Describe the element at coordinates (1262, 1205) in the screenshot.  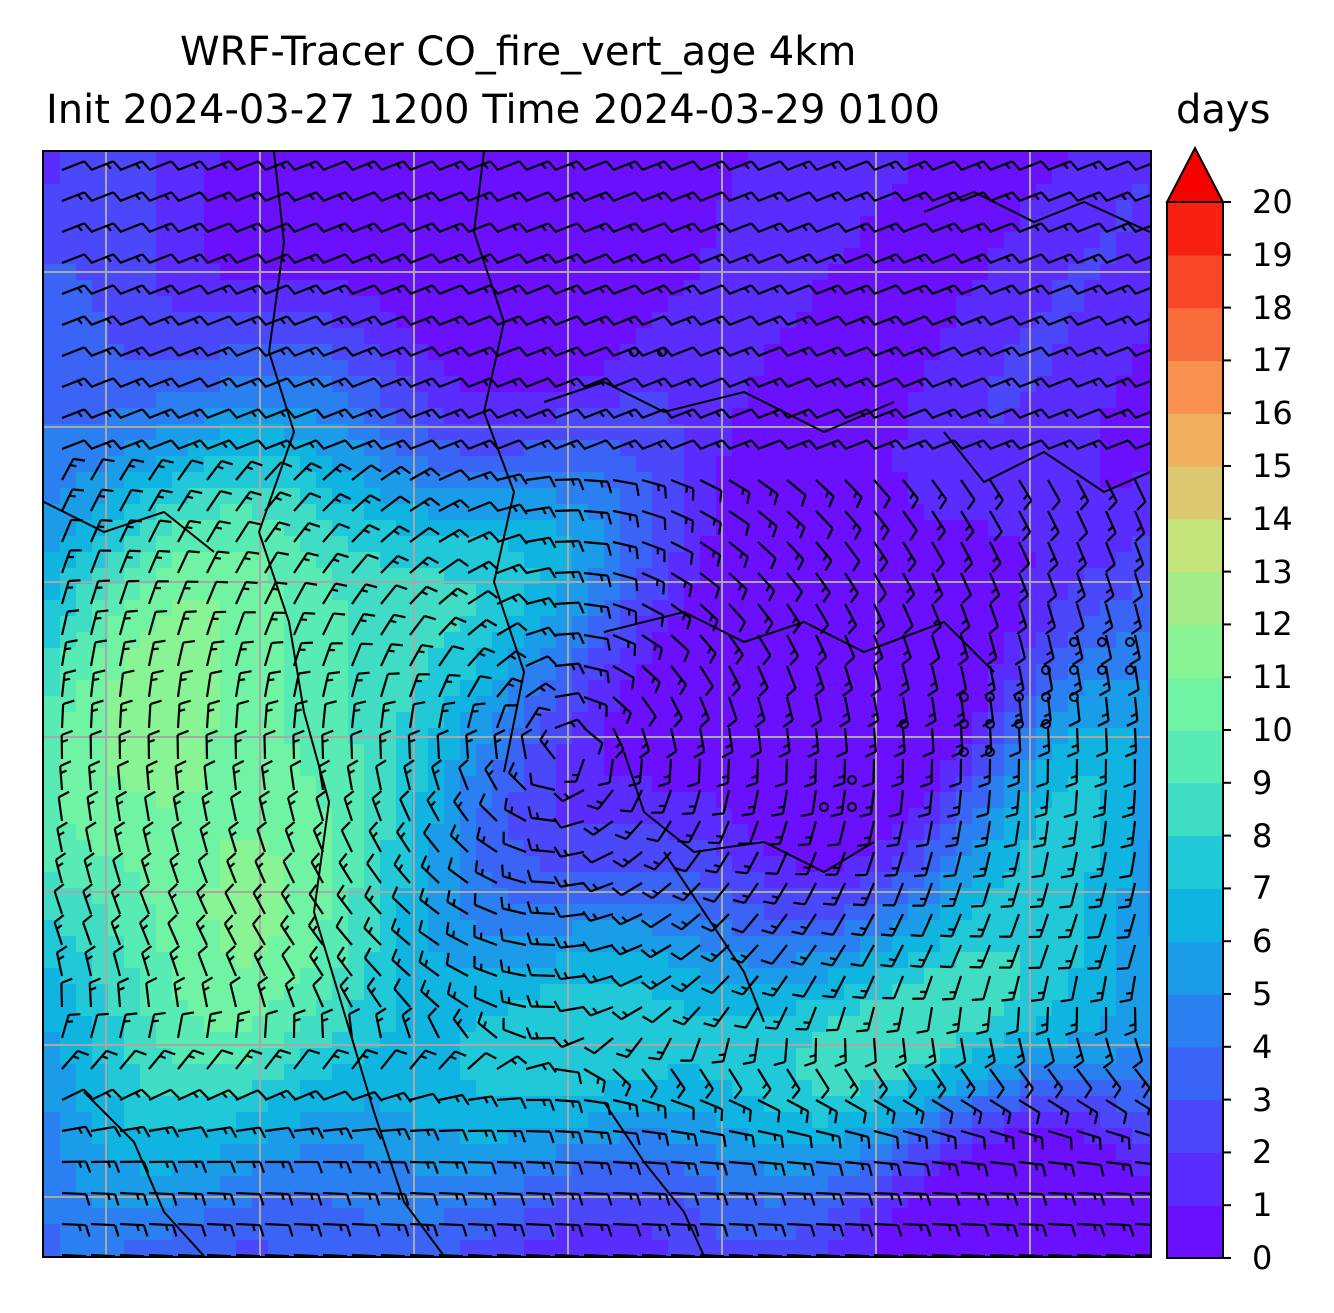
I see `colorbar-tick-label: 1` at that location.